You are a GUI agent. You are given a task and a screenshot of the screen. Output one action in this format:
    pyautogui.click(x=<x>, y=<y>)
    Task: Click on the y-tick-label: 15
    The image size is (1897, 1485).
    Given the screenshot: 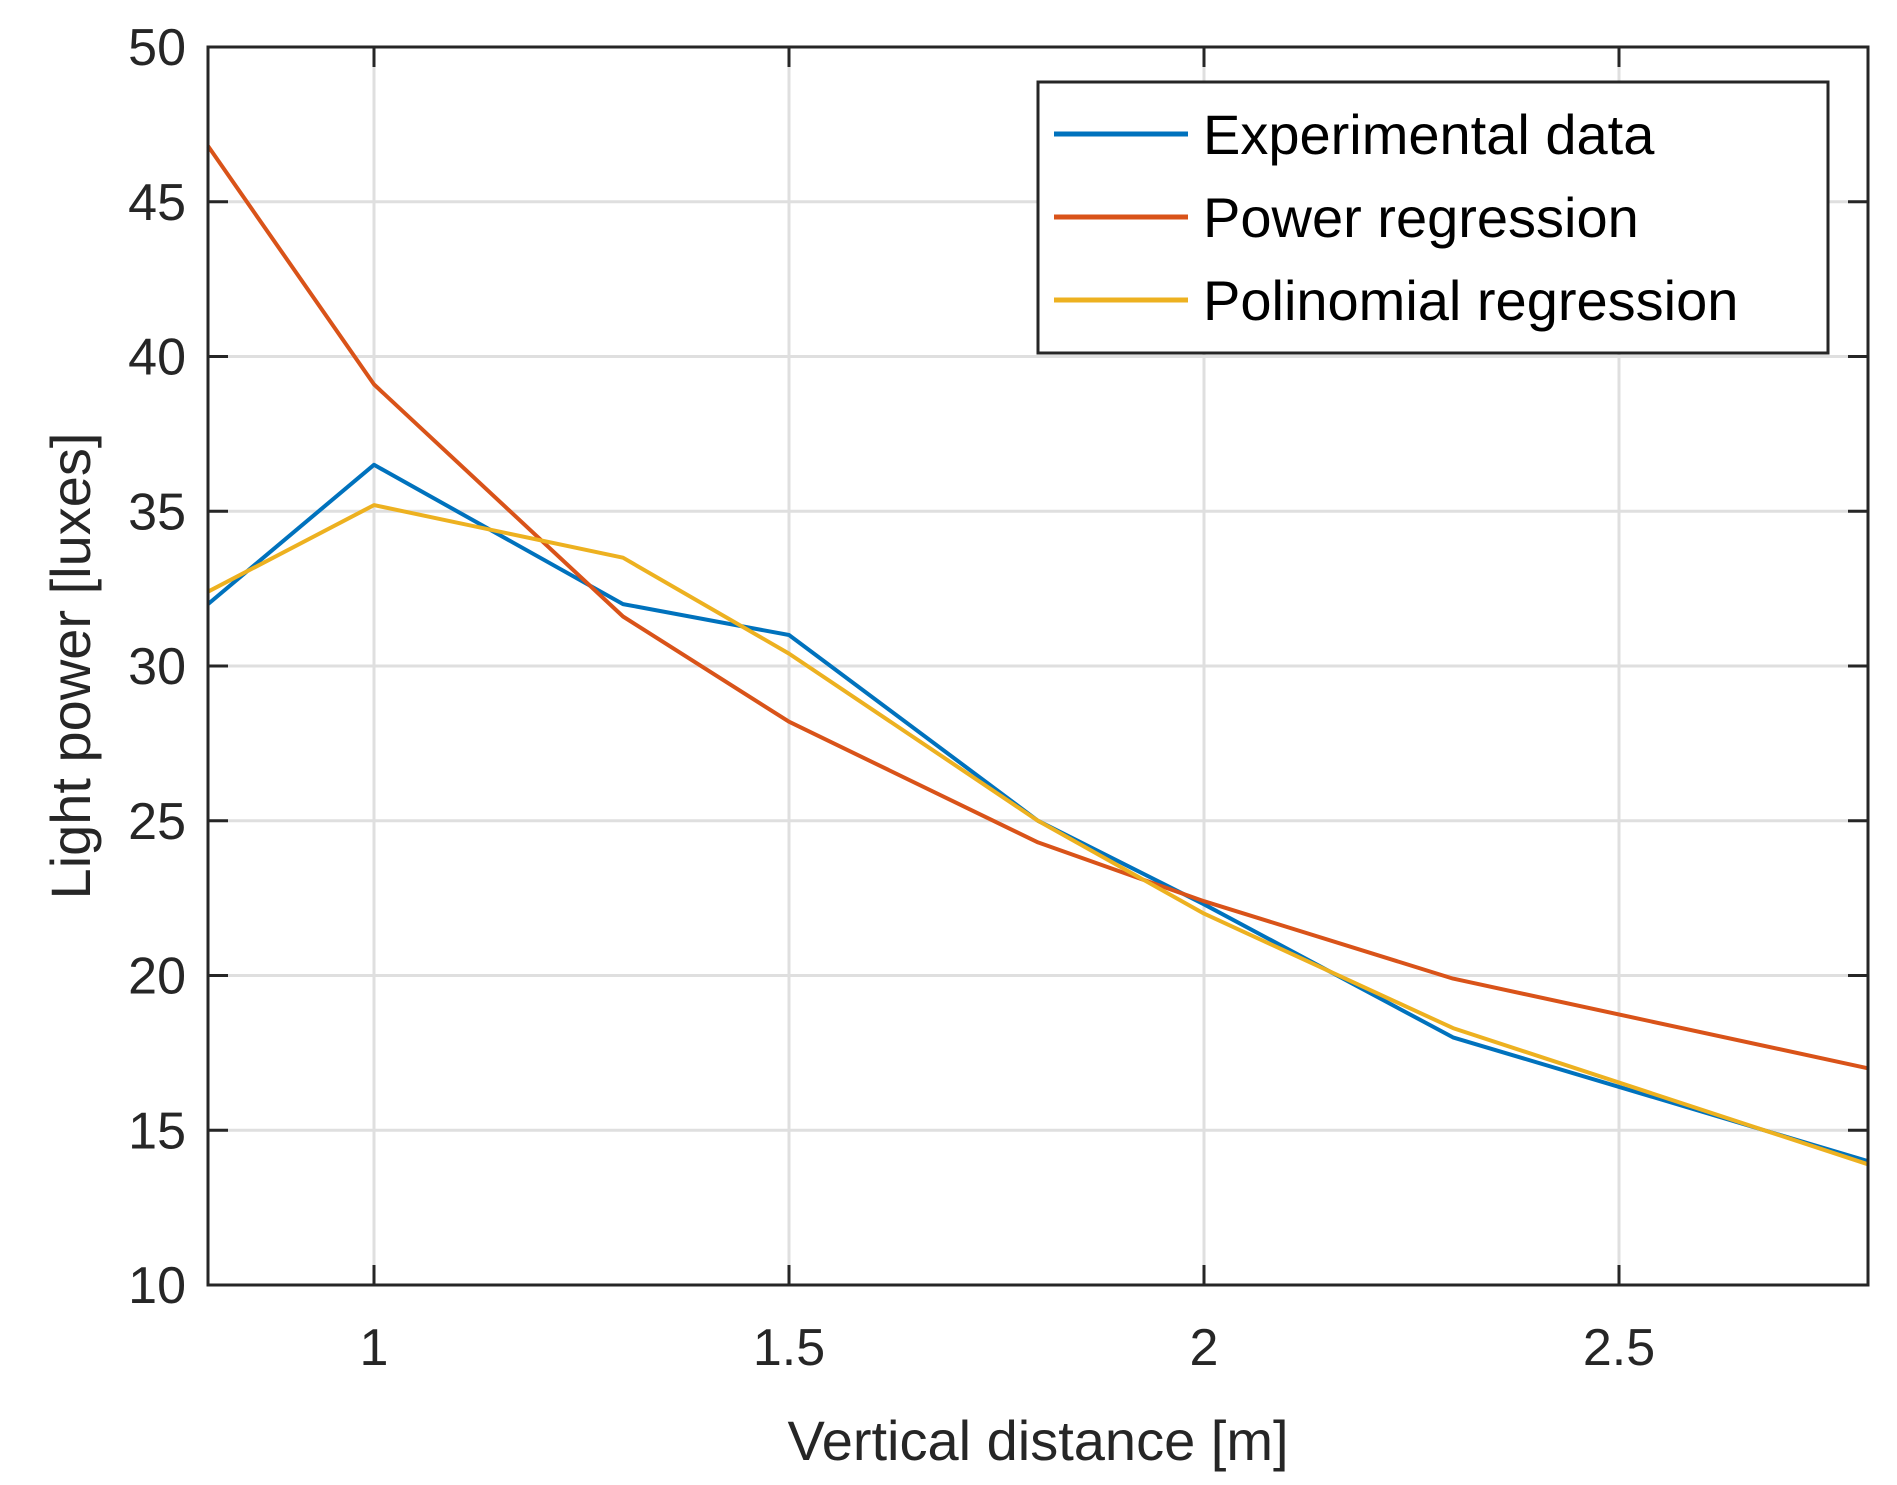 What is the action you would take?
    pyautogui.click(x=157, y=1131)
    